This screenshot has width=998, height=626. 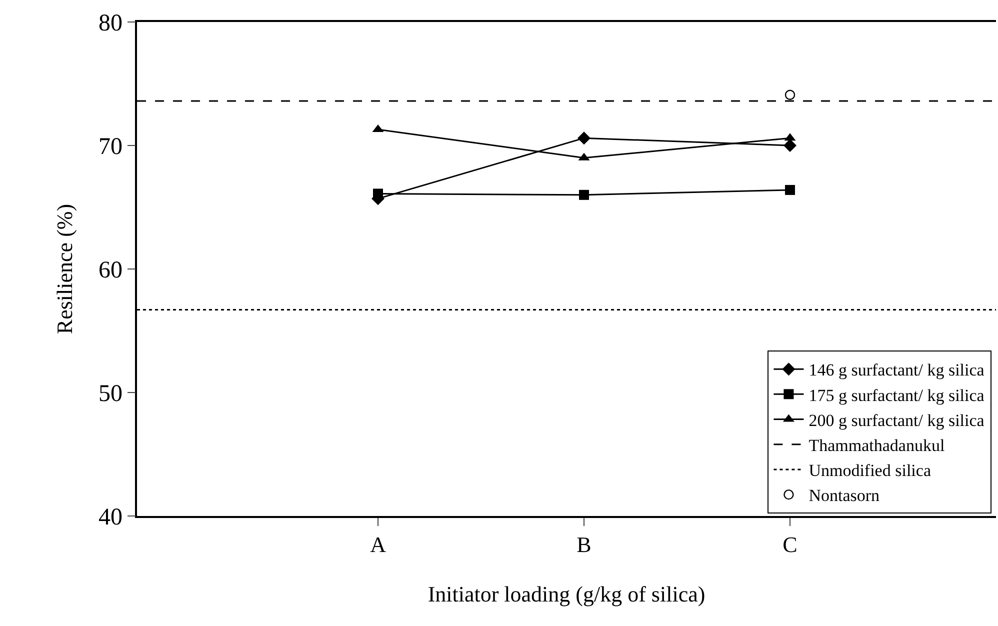 What do you see at coordinates (567, 594) in the screenshot?
I see `x-axis-title: Initiator loading (g/kg of silica)` at bounding box center [567, 594].